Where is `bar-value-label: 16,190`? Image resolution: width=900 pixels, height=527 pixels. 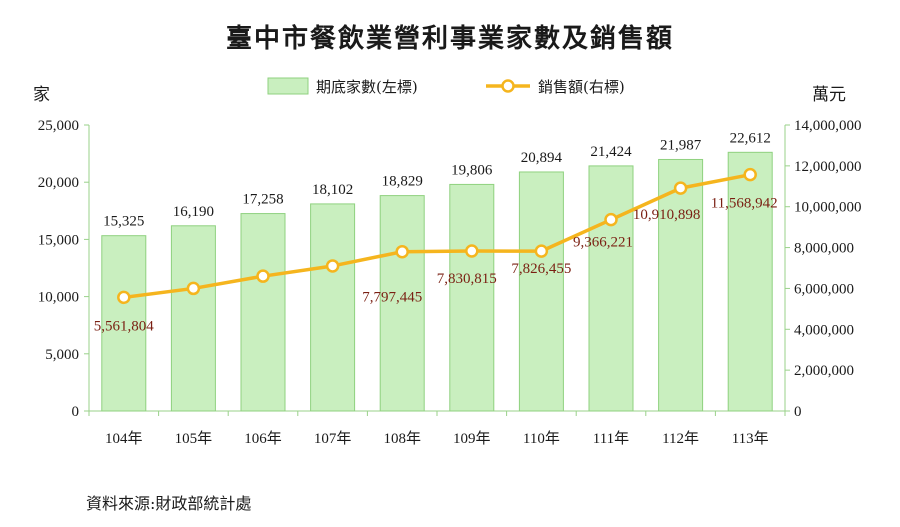 bar-value-label: 16,190 is located at coordinates (193, 212).